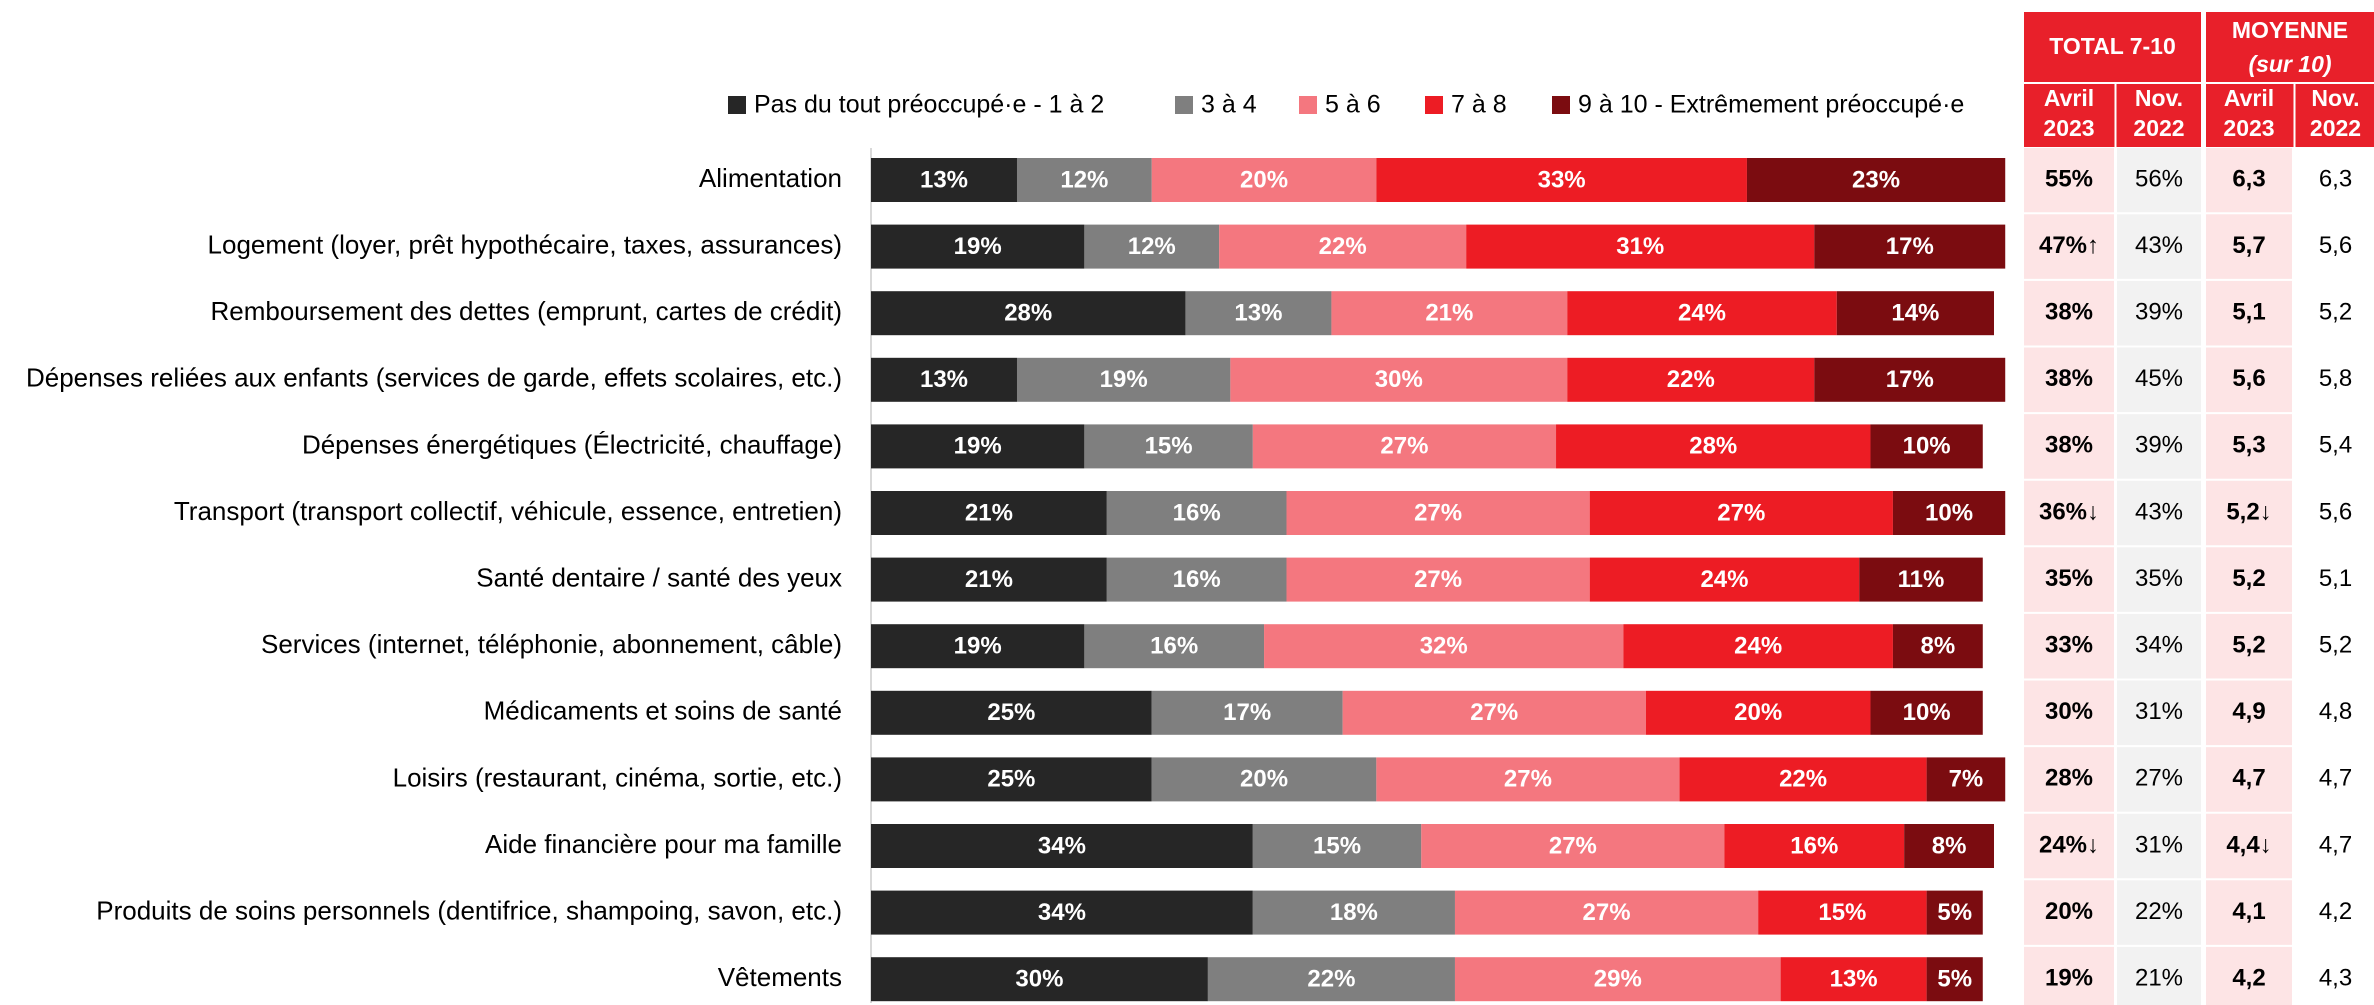 The width and height of the screenshot is (2374, 1005). I want to click on table-cell: 35%, so click(2159, 578).